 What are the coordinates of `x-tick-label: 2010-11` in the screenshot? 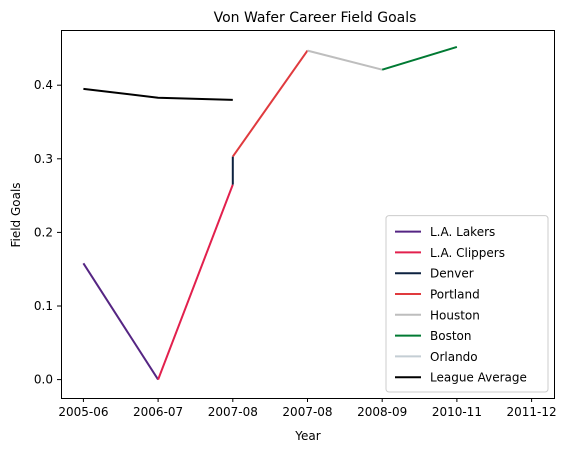 It's located at (457, 412).